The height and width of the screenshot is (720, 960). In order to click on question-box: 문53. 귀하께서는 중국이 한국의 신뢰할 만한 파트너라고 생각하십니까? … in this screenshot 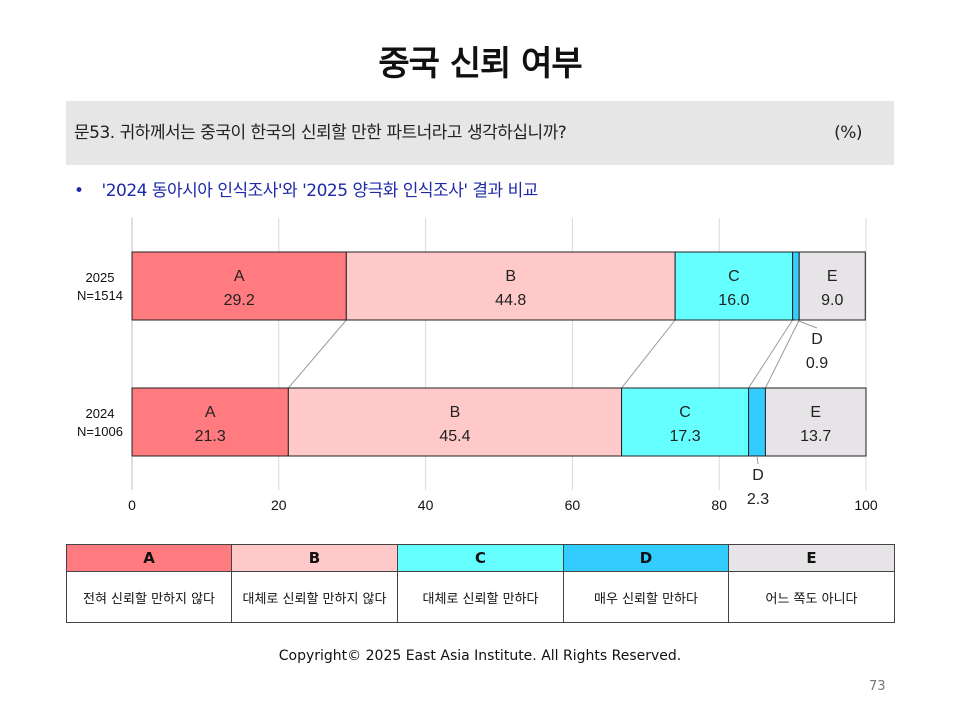, I will do `click(480, 133)`.